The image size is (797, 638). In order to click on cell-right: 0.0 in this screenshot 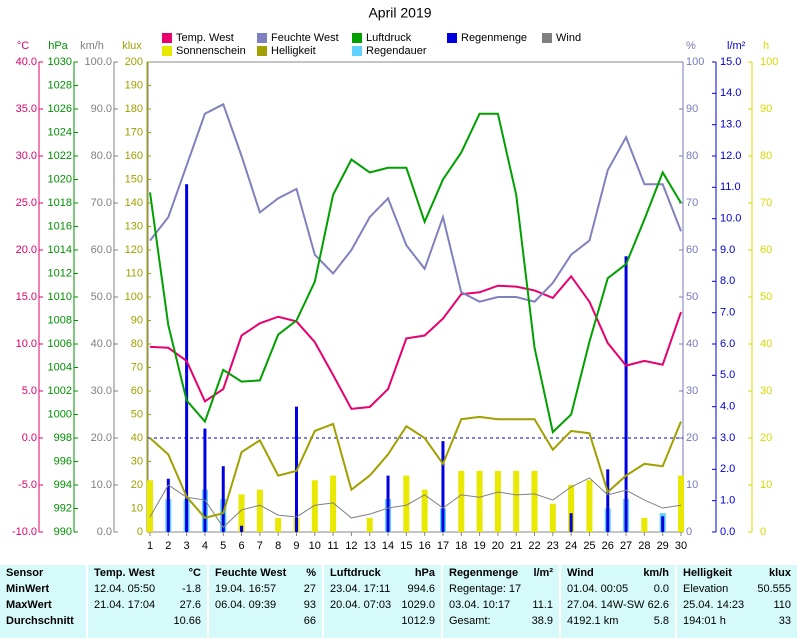, I will do `click(661, 589)`.